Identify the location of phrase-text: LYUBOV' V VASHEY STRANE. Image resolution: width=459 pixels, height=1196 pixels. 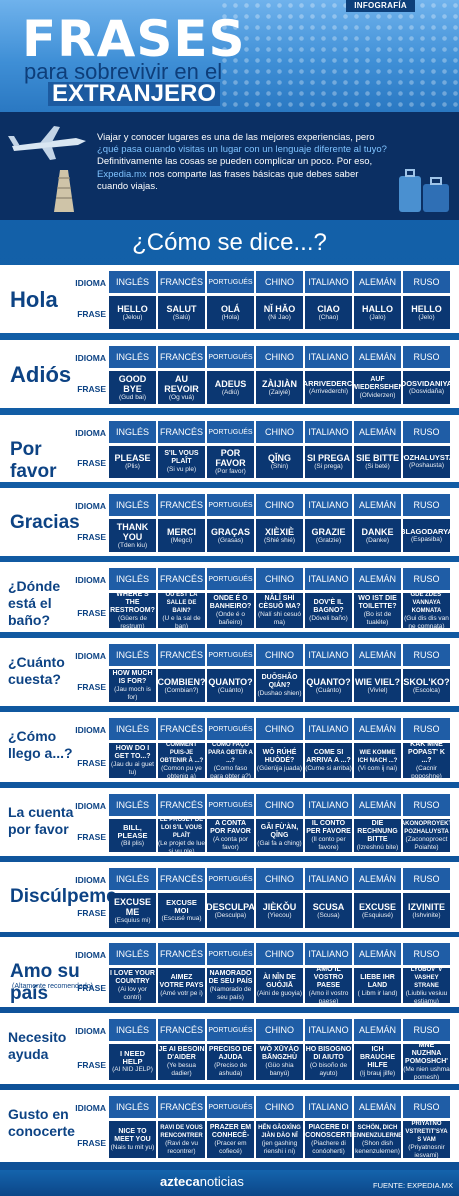
(426, 978).